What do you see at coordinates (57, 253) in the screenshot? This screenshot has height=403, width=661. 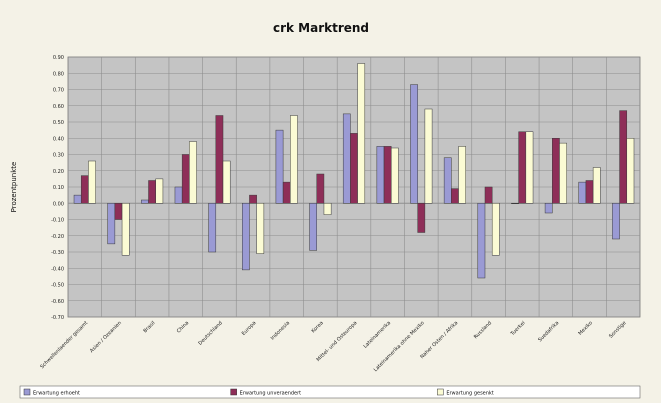 I see `y-tick-label: -0.30` at bounding box center [57, 253].